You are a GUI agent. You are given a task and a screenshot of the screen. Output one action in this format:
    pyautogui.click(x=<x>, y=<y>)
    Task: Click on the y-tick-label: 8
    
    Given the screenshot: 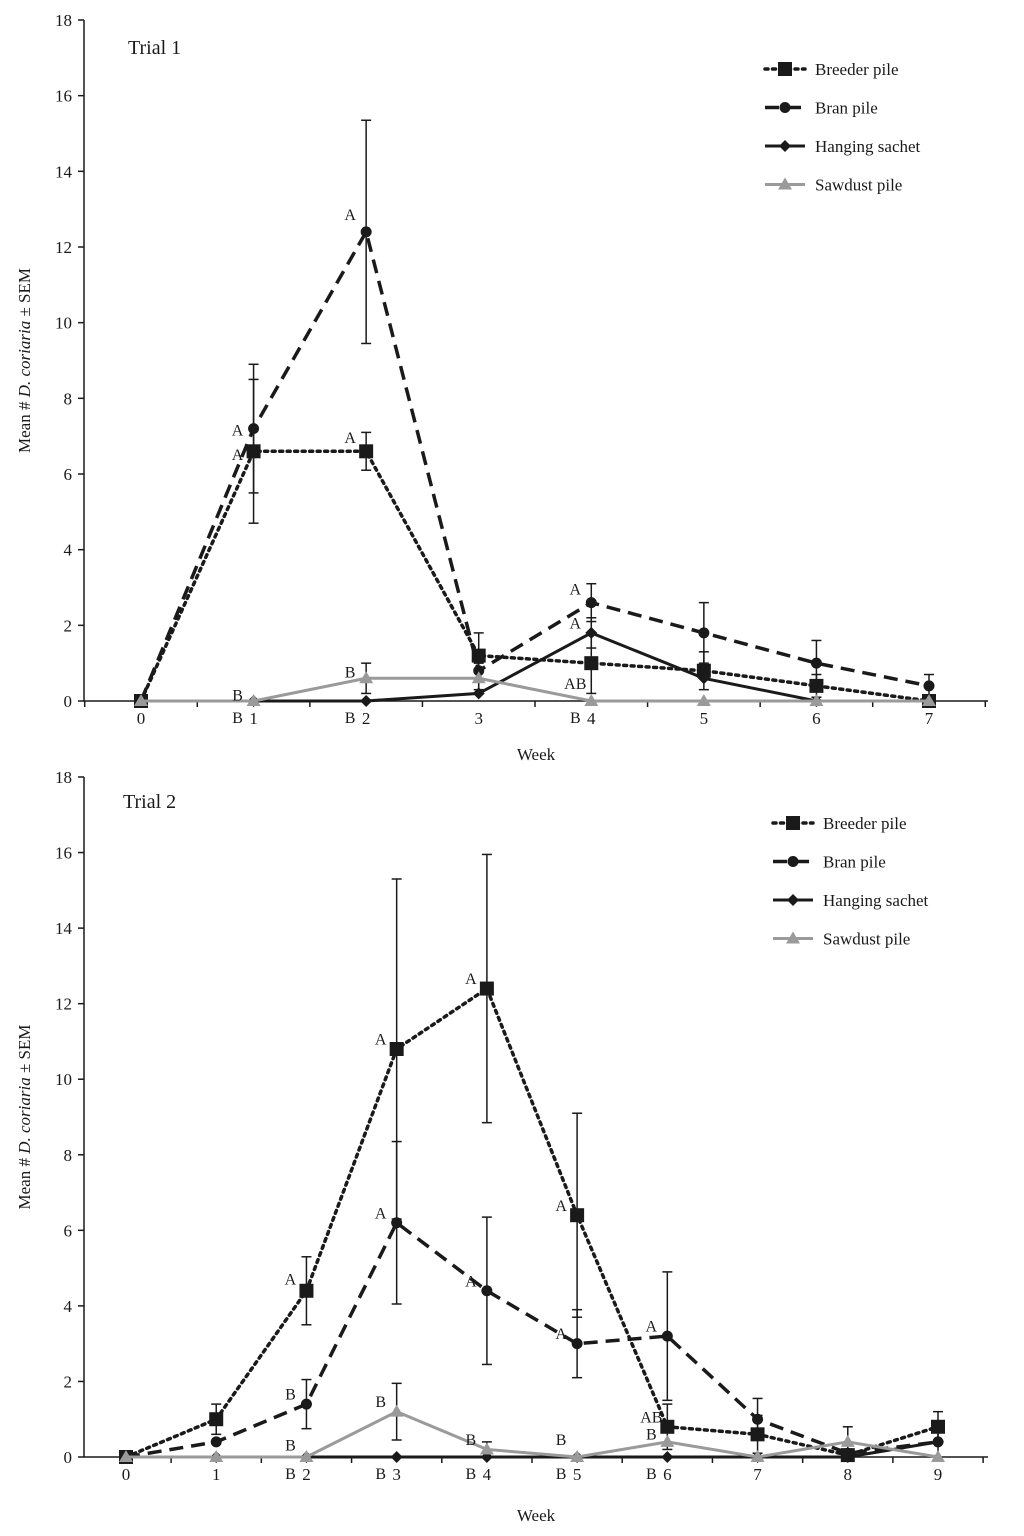 What is the action you would take?
    pyautogui.click(x=68, y=1155)
    